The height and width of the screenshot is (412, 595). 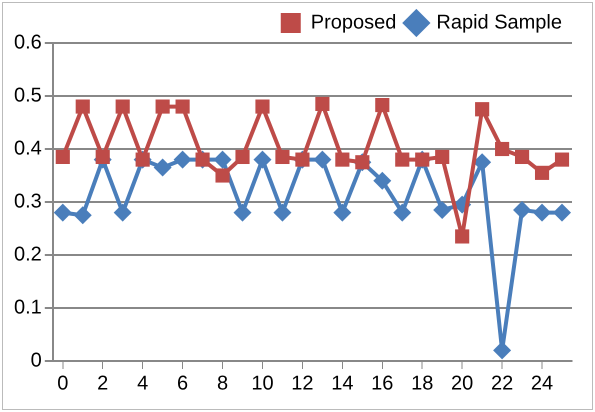 I want to click on legend-label: Rapid Sample, so click(x=499, y=23).